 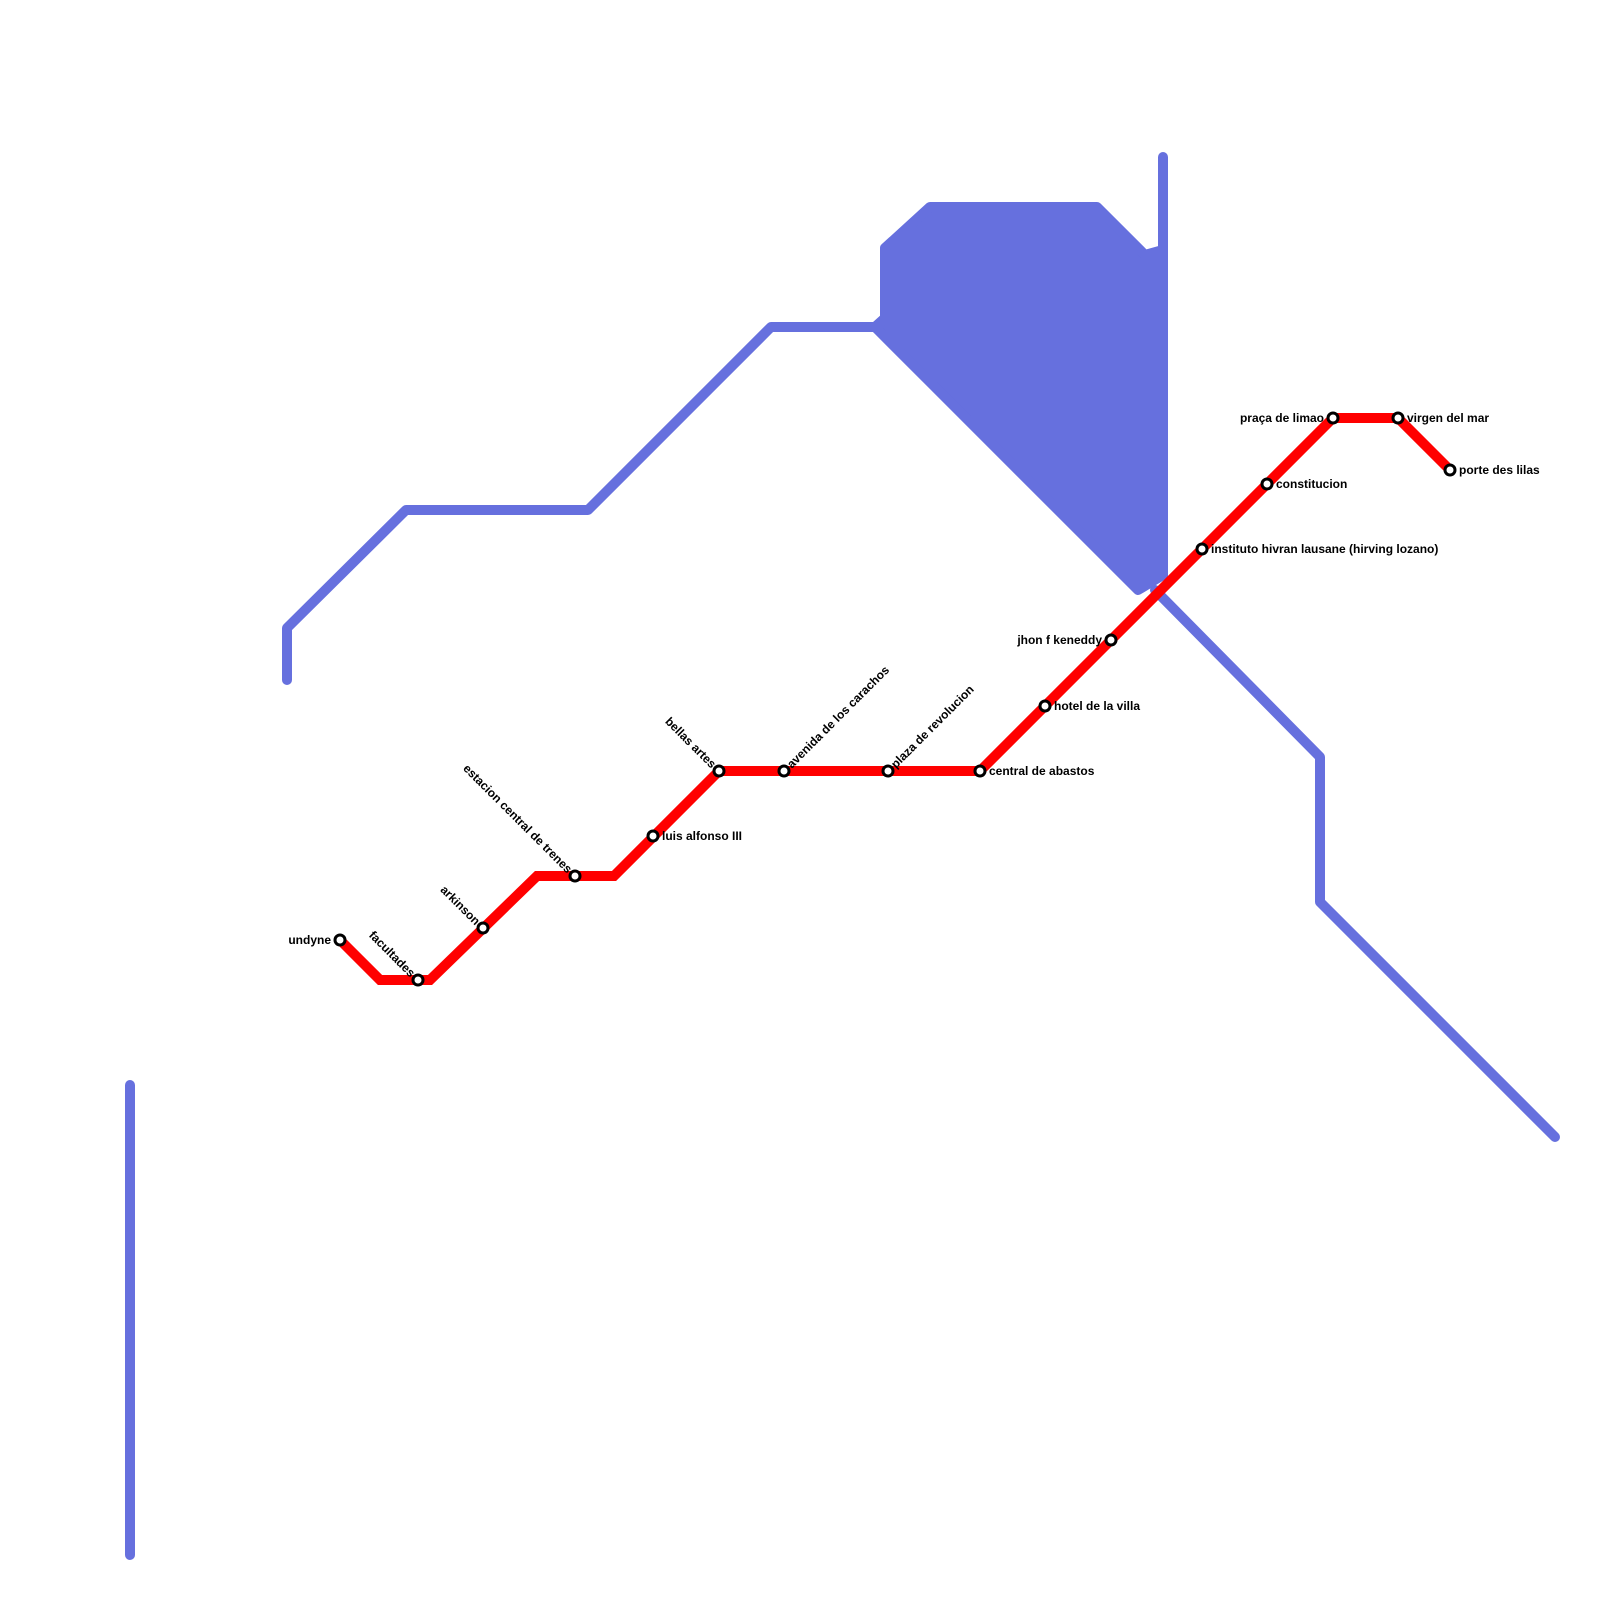 I want to click on station-label: porte des lilas, so click(x=1499, y=470).